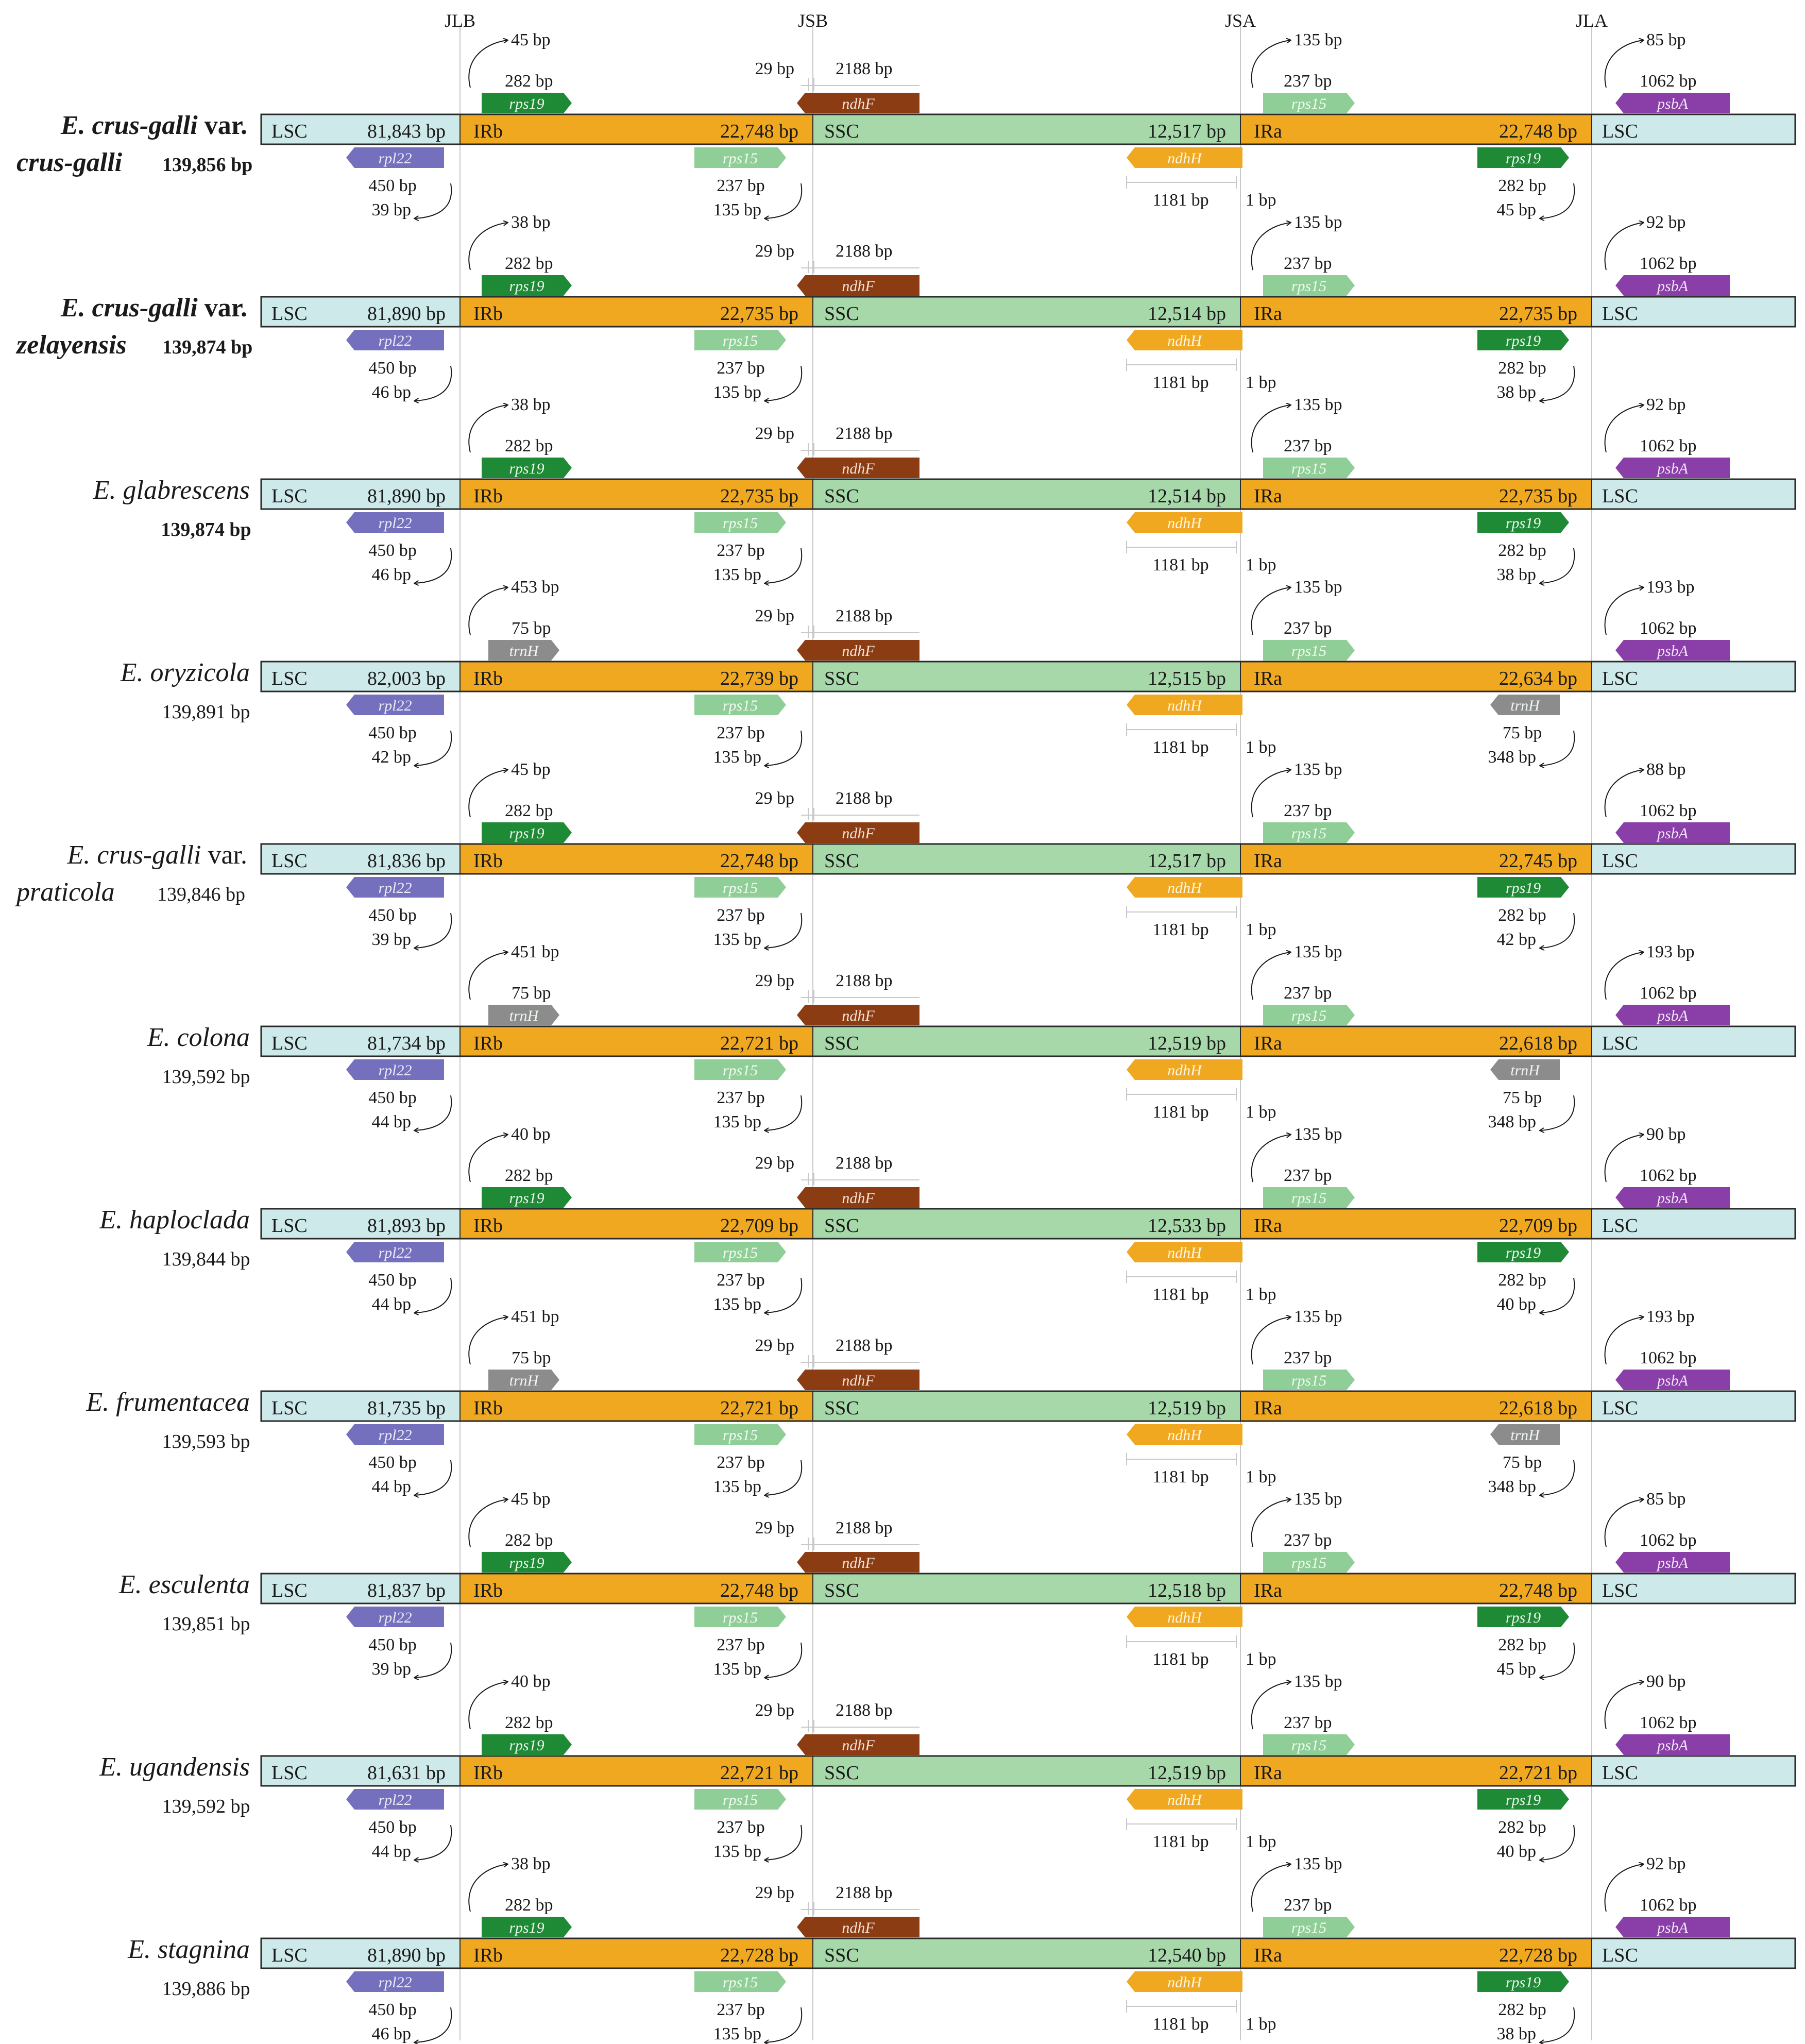  I want to click on ira-gene-distance: 45 bp, so click(1517, 1669).